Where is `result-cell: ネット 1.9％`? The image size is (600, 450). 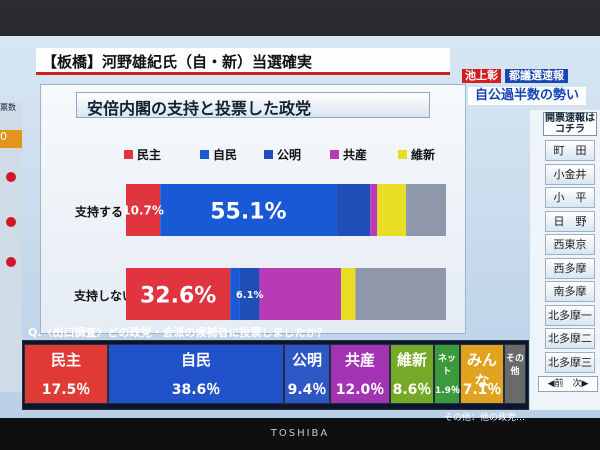 result-cell: ネット 1.9％ is located at coordinates (447, 374).